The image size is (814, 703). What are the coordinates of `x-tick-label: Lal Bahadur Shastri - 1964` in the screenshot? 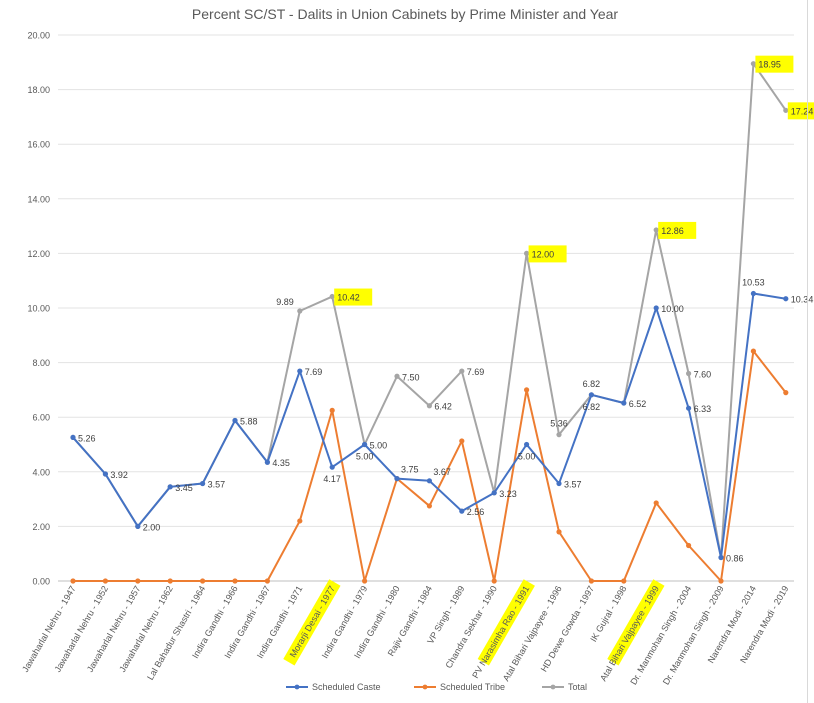 It's located at (176, 633).